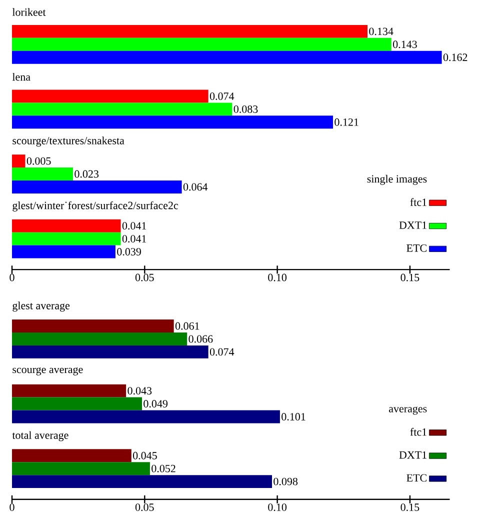  What do you see at coordinates (68, 141) in the screenshot?
I see `y-tick-label: scourge/textures/snakesta` at bounding box center [68, 141].